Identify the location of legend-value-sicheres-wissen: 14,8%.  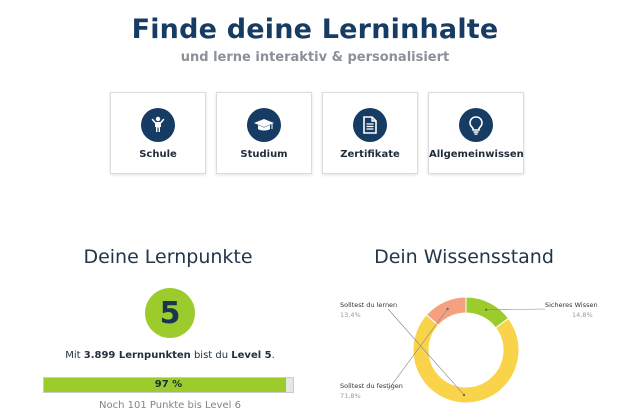
(582, 315).